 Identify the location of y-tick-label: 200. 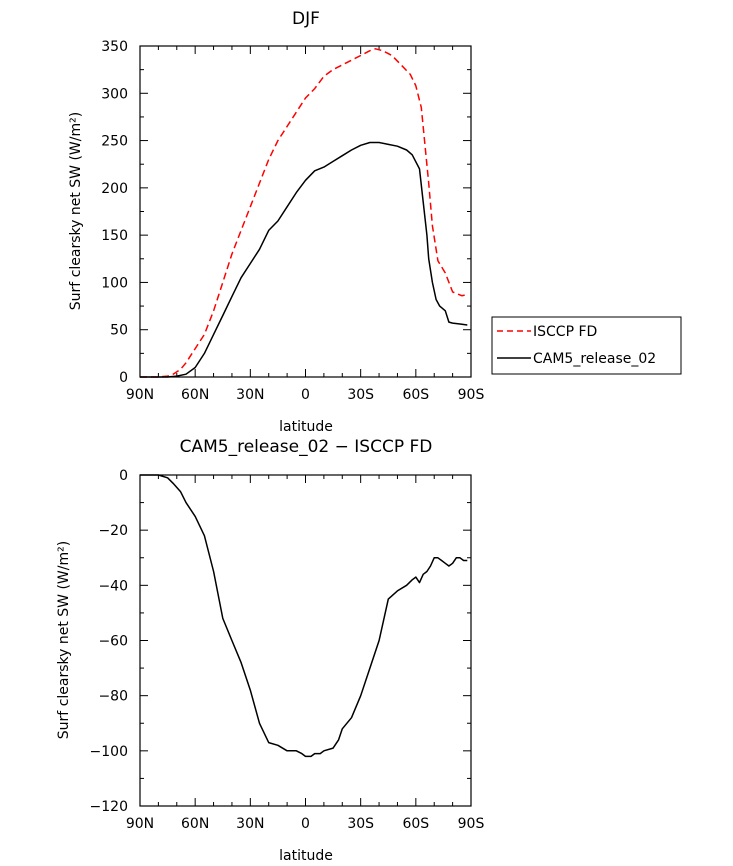
(114, 189).